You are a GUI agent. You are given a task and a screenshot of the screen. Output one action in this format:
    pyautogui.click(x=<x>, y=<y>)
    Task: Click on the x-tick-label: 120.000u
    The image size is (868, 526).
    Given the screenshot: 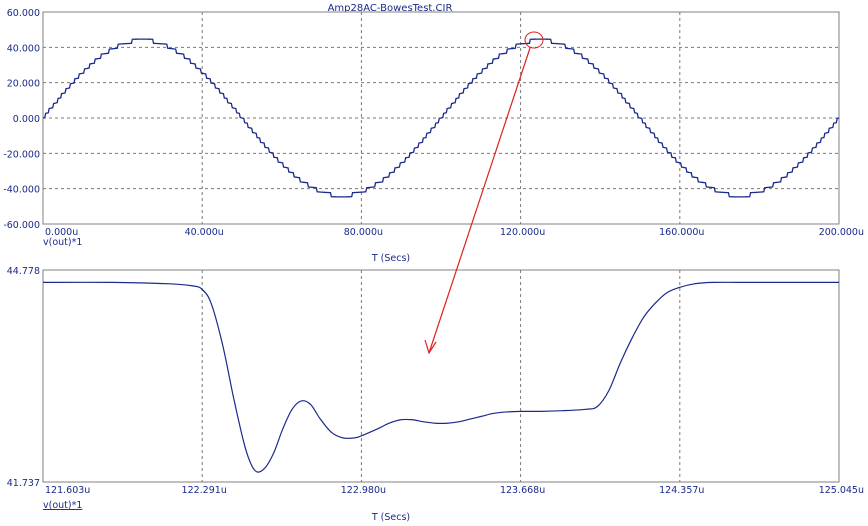 What is the action you would take?
    pyautogui.click(x=522, y=232)
    